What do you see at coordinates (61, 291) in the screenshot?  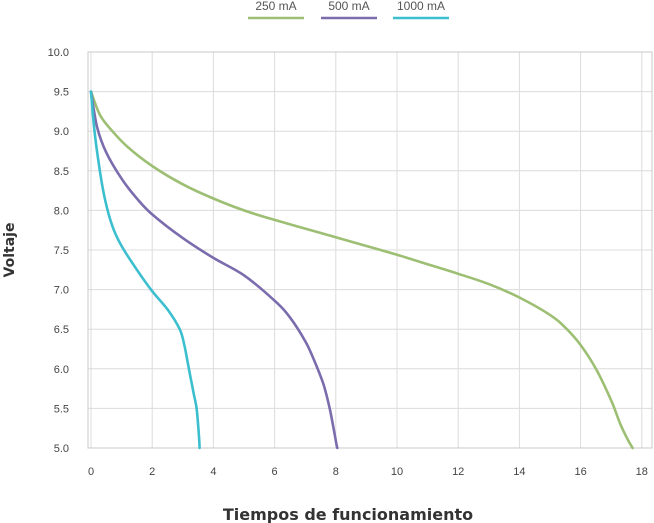 I see `y-tick-label: 7.0` at bounding box center [61, 291].